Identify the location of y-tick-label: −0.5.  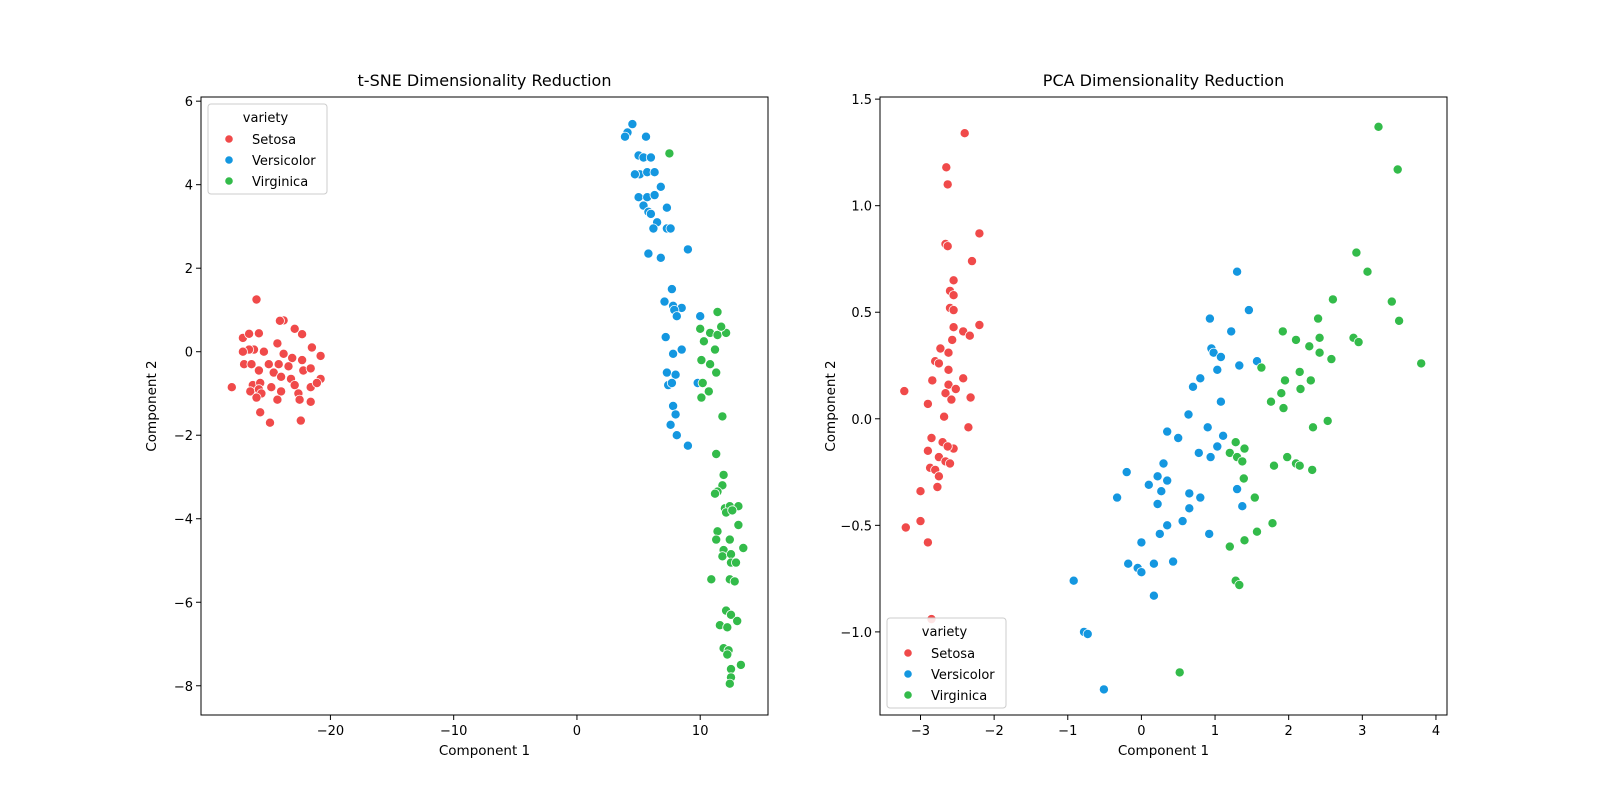
(856, 526).